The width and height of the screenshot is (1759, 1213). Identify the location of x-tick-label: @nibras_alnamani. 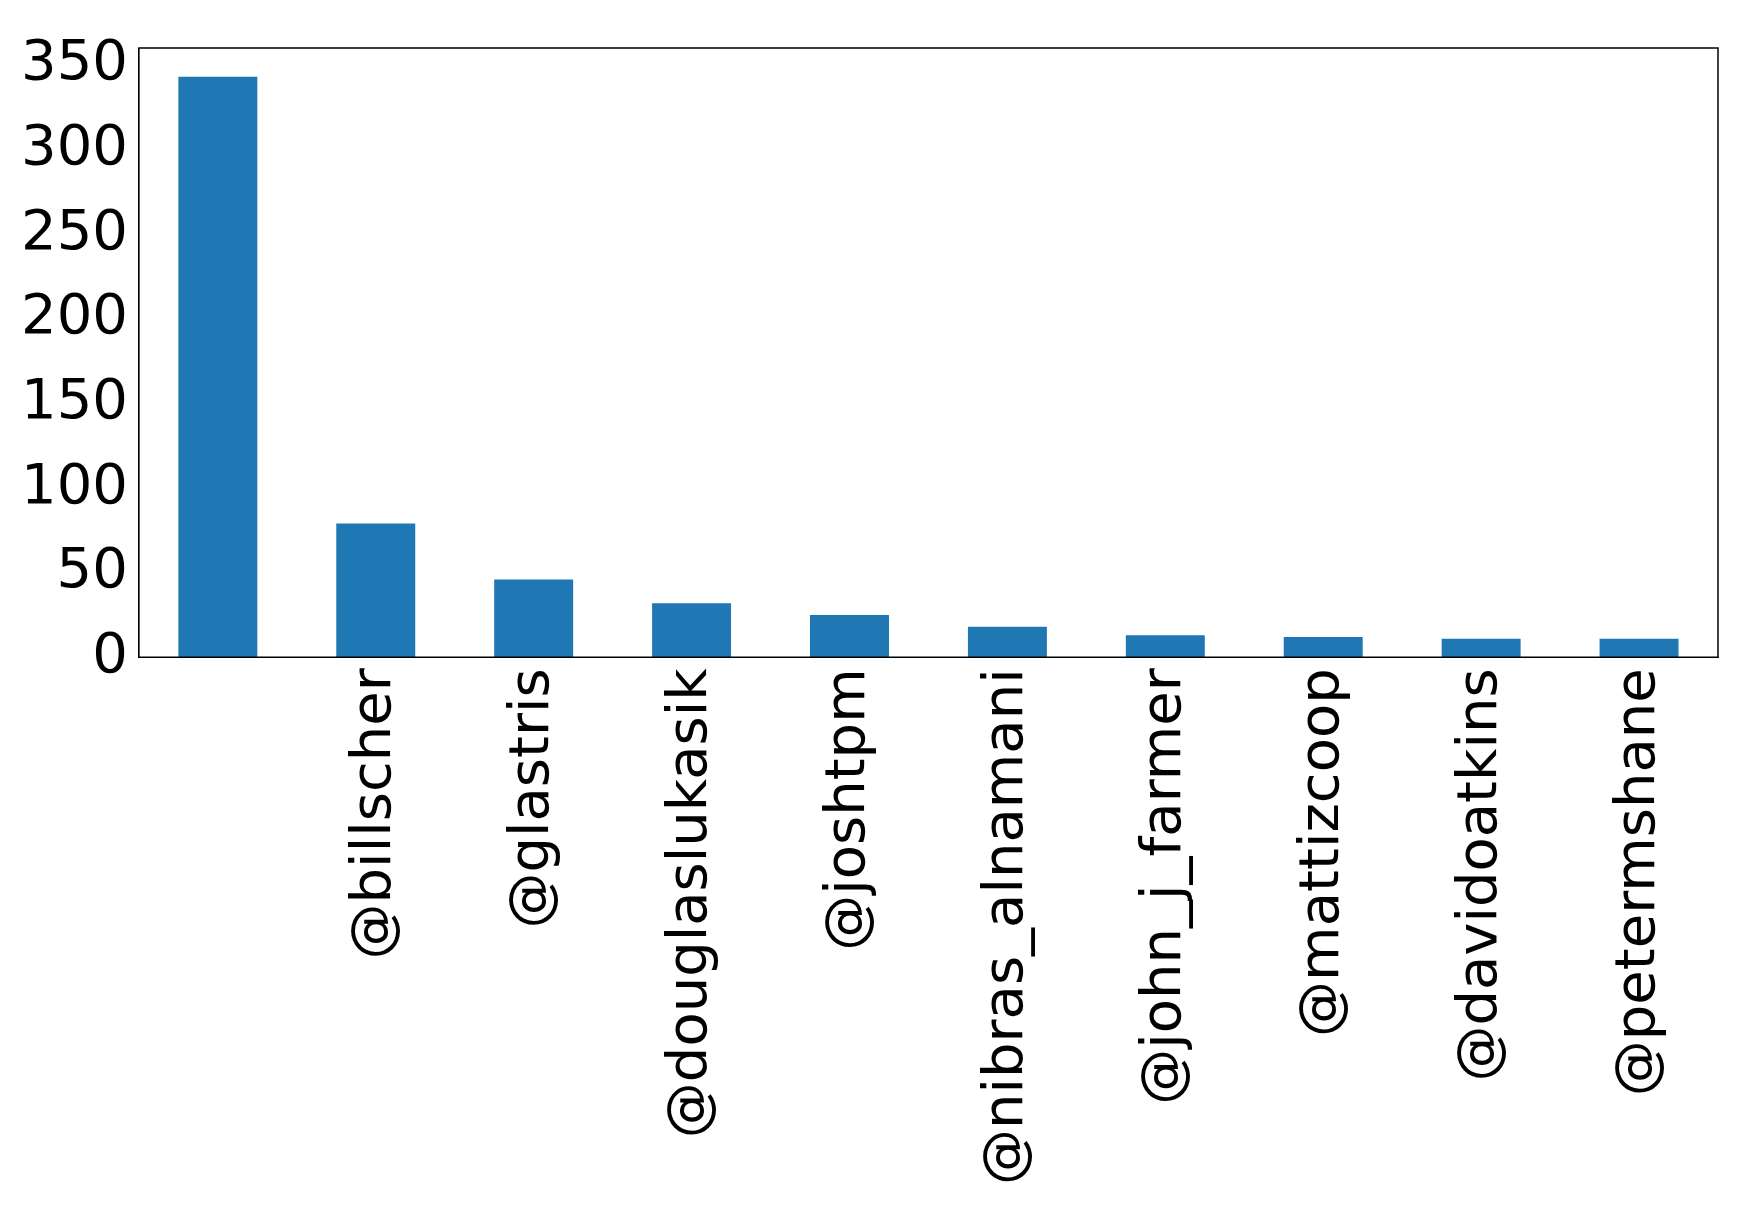
(1002, 926).